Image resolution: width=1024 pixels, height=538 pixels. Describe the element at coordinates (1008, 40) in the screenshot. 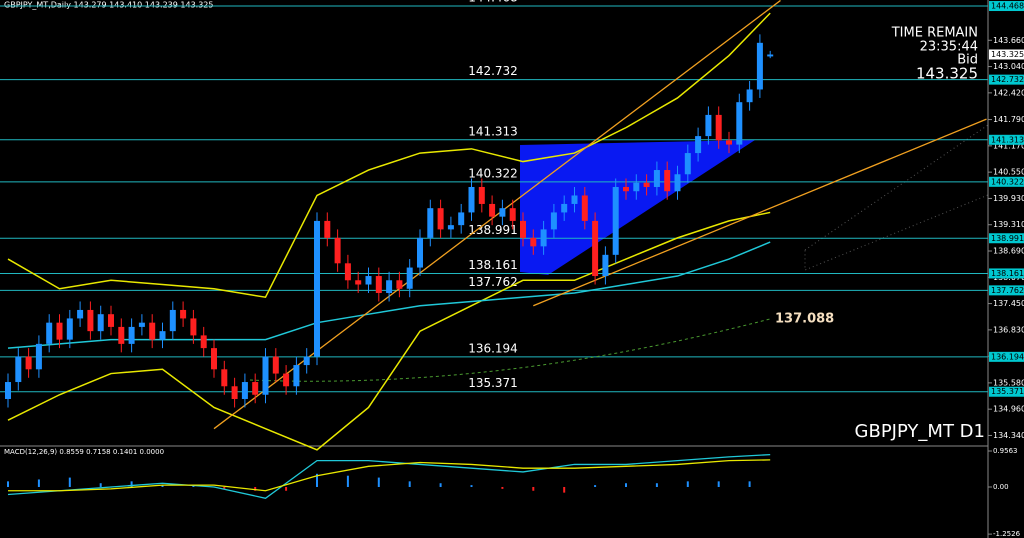

I see `y-tick-label: 143.660` at that location.